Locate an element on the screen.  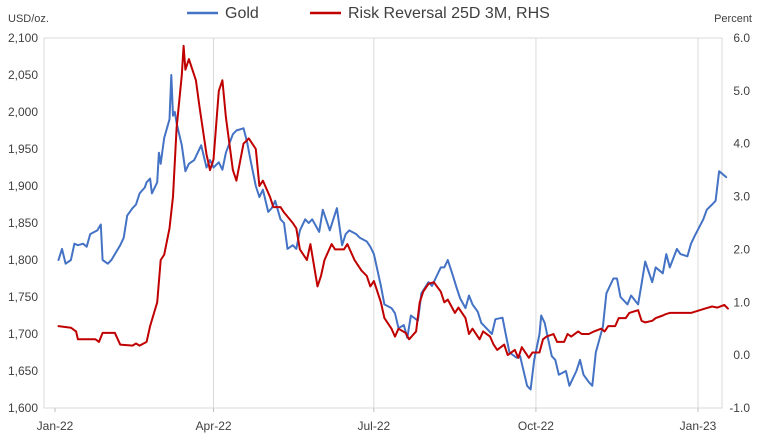
right-axis-unit-label: Percent is located at coordinates (733, 19).